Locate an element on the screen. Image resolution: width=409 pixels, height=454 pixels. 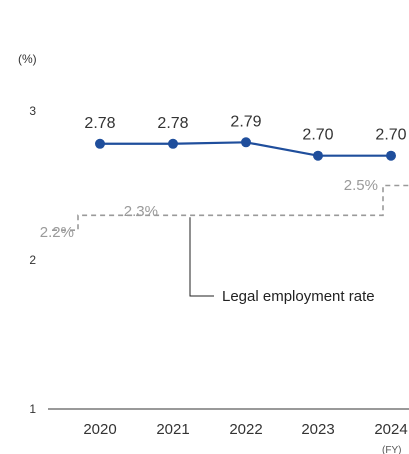
x-tick-label: 2022 is located at coordinates (245, 429).